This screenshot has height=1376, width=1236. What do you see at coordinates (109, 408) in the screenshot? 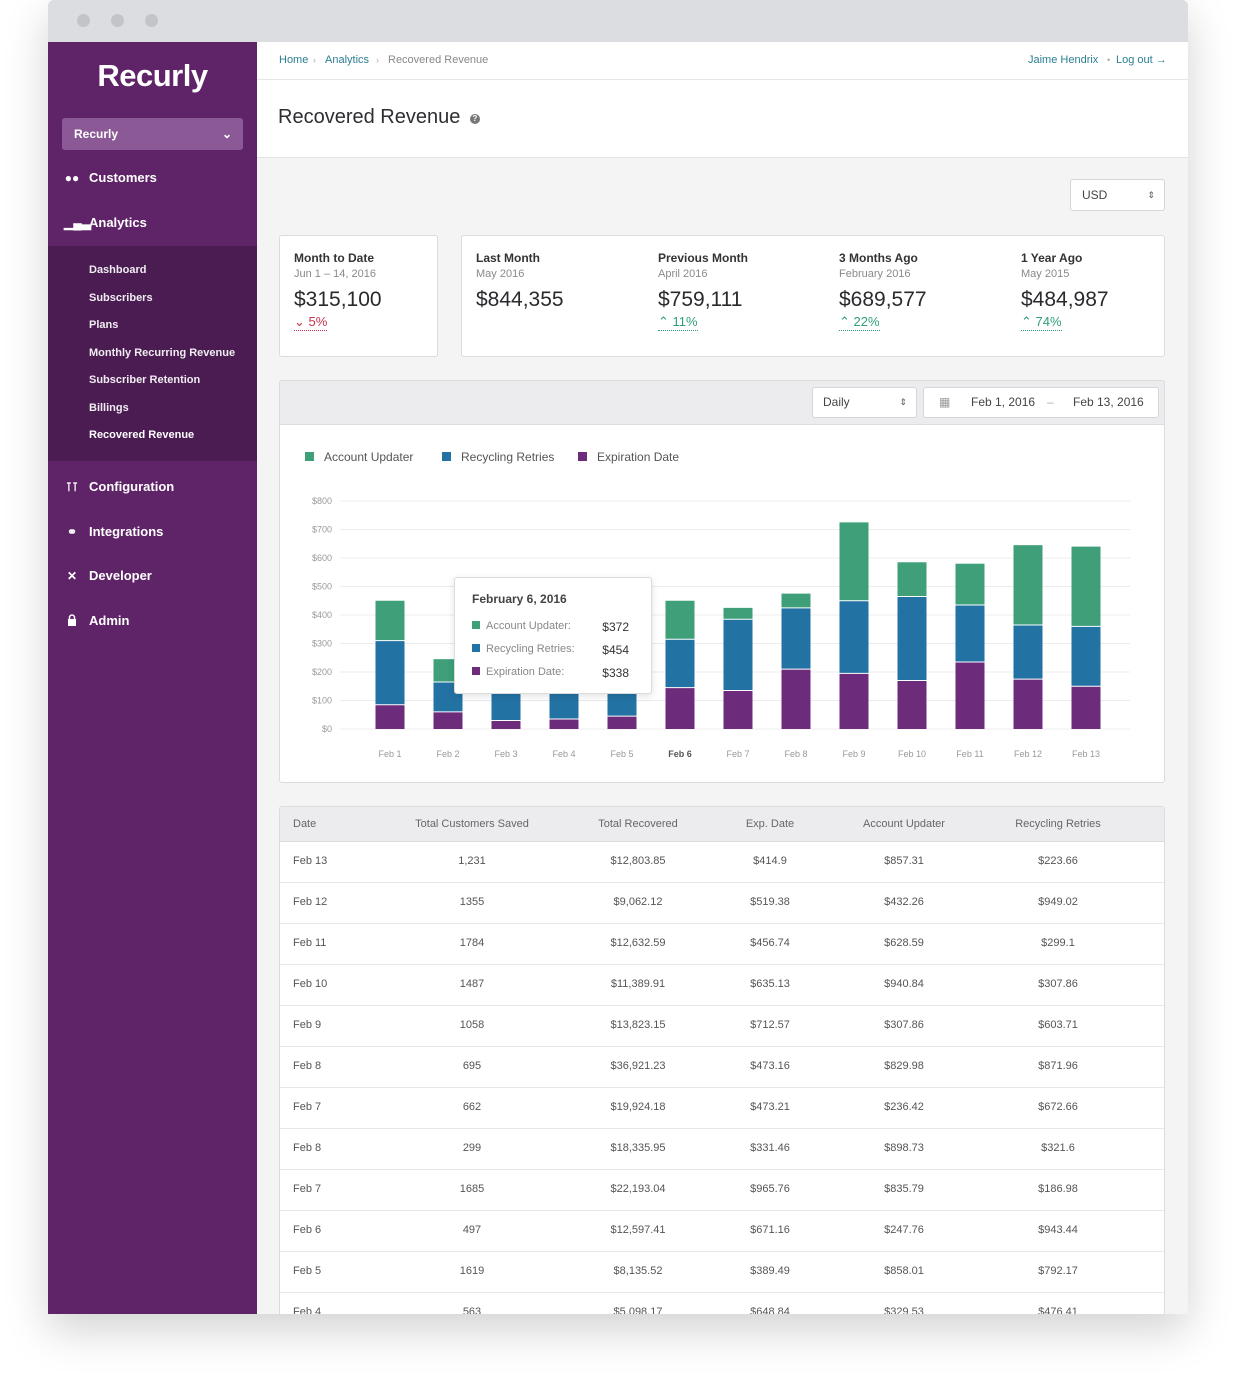
I see `subnav-item-billings: Billings` at bounding box center [109, 408].